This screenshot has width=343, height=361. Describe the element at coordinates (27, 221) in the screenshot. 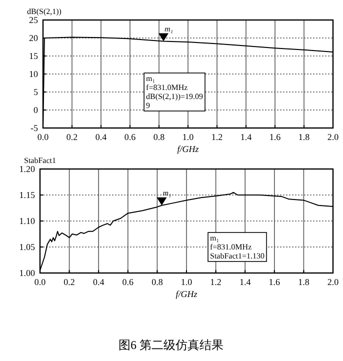

I see `y-tick-label: 1.10` at that location.